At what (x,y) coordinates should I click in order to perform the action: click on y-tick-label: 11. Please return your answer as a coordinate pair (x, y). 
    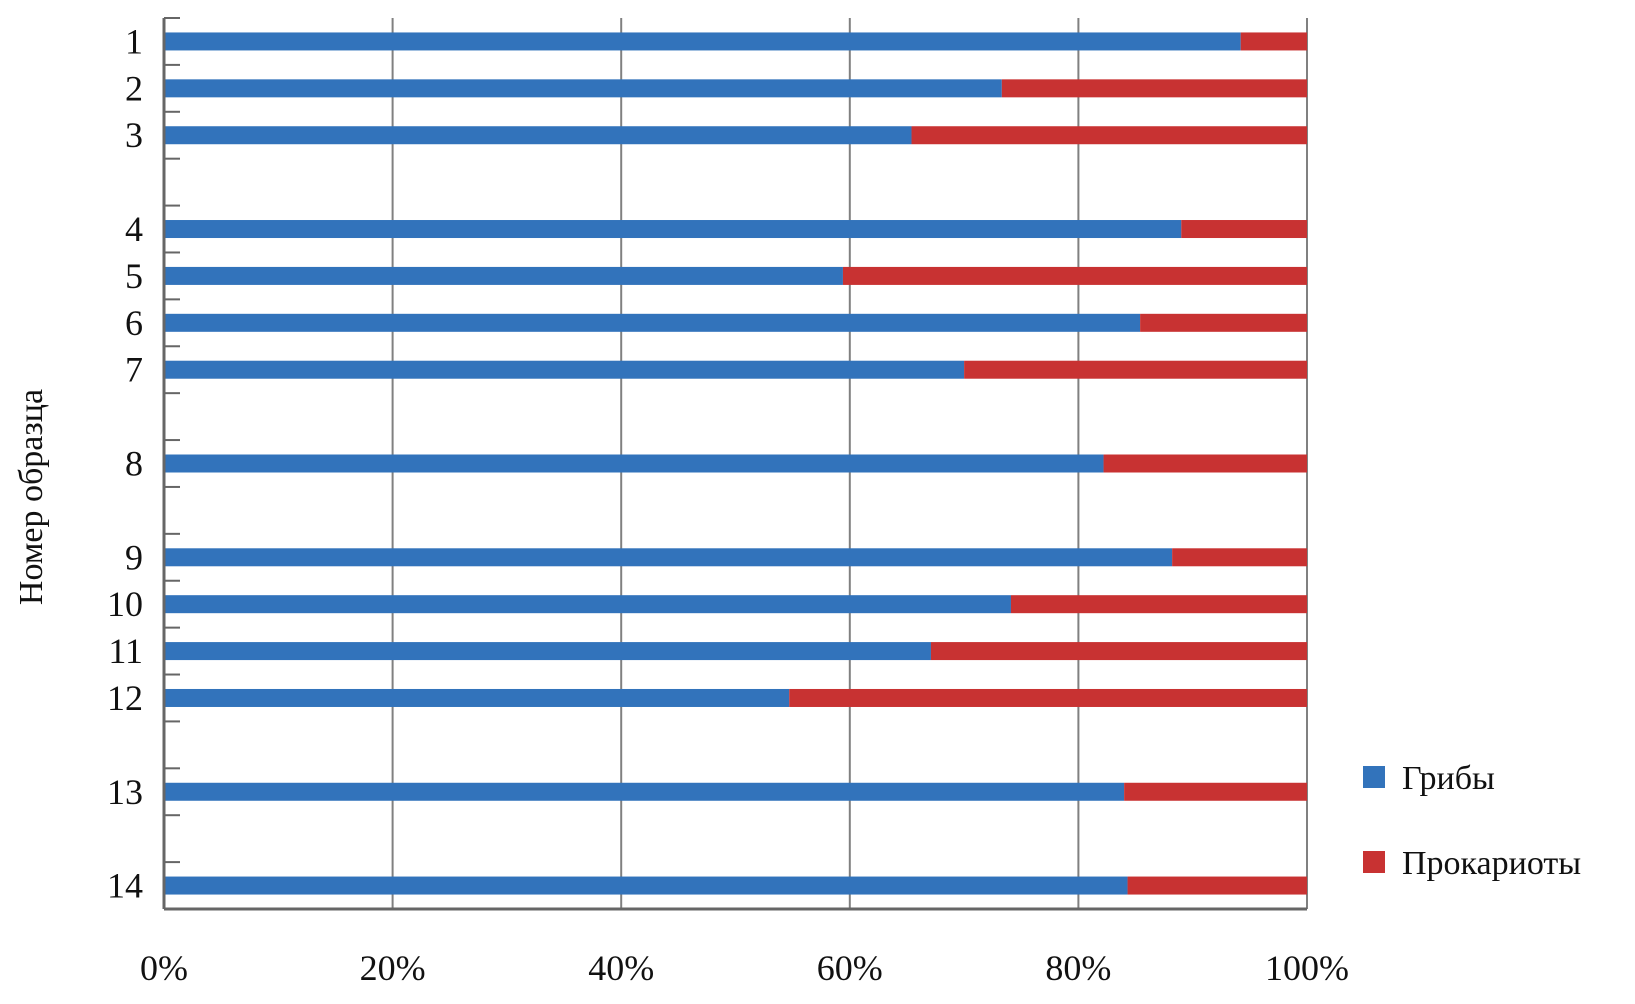
    Looking at the image, I should click on (125, 651).